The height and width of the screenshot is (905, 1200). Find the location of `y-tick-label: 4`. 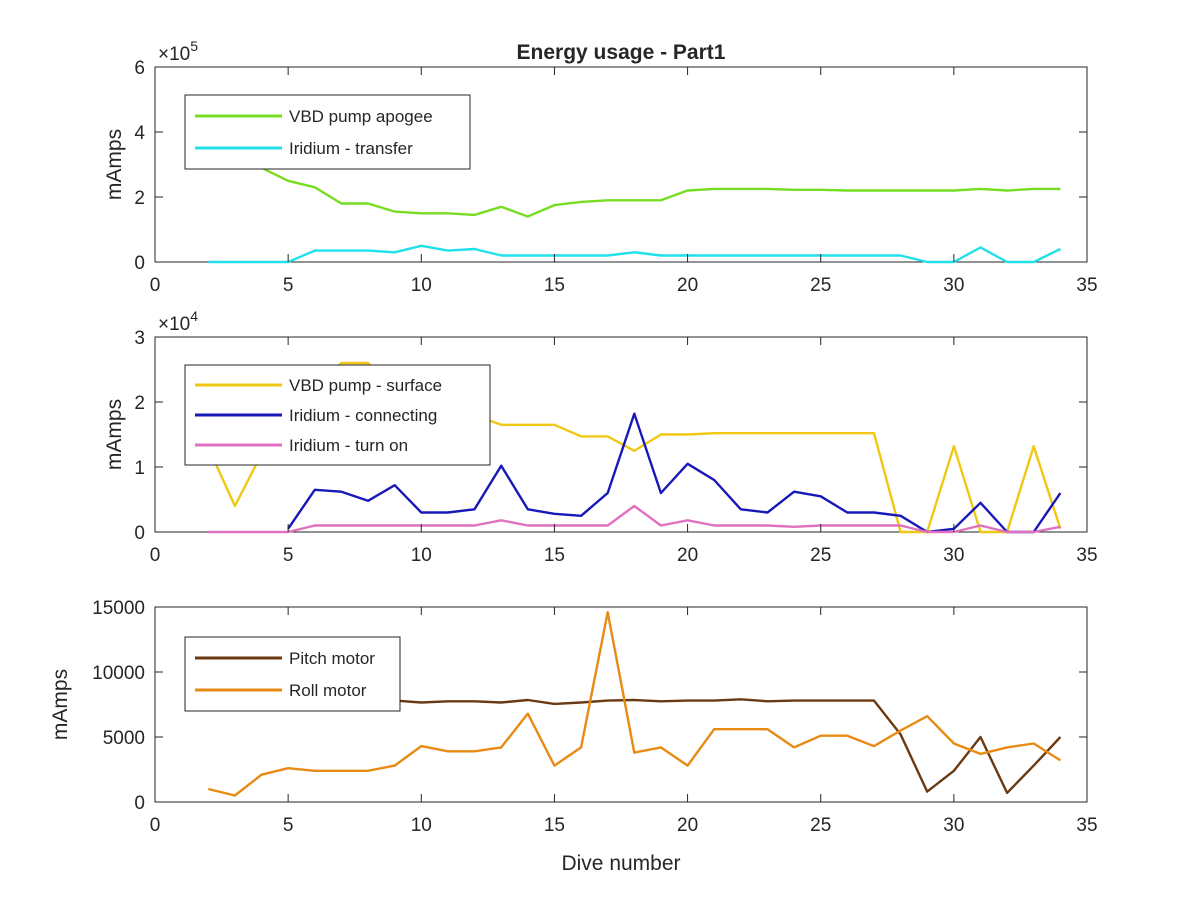

y-tick-label: 4 is located at coordinates (139, 133).